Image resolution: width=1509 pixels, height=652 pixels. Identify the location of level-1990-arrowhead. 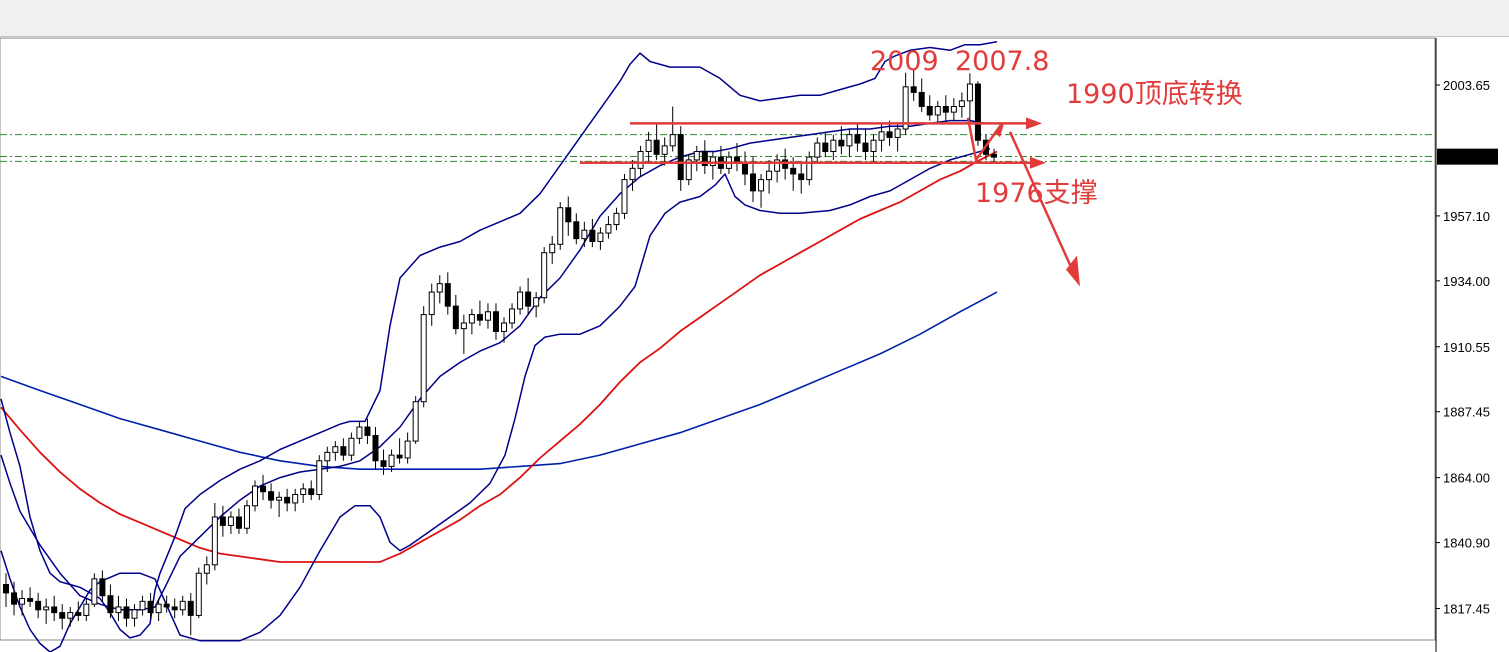
(1034, 123).